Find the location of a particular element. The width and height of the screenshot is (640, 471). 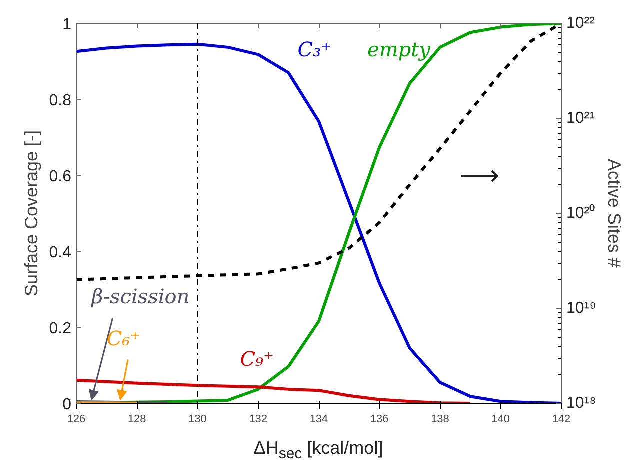

x-tick-label: 134 is located at coordinates (319, 420).